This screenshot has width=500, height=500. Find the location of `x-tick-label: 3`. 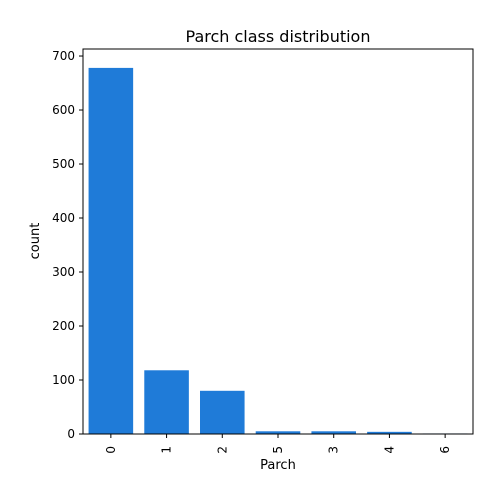

x-tick-label: 3 is located at coordinates (334, 450).